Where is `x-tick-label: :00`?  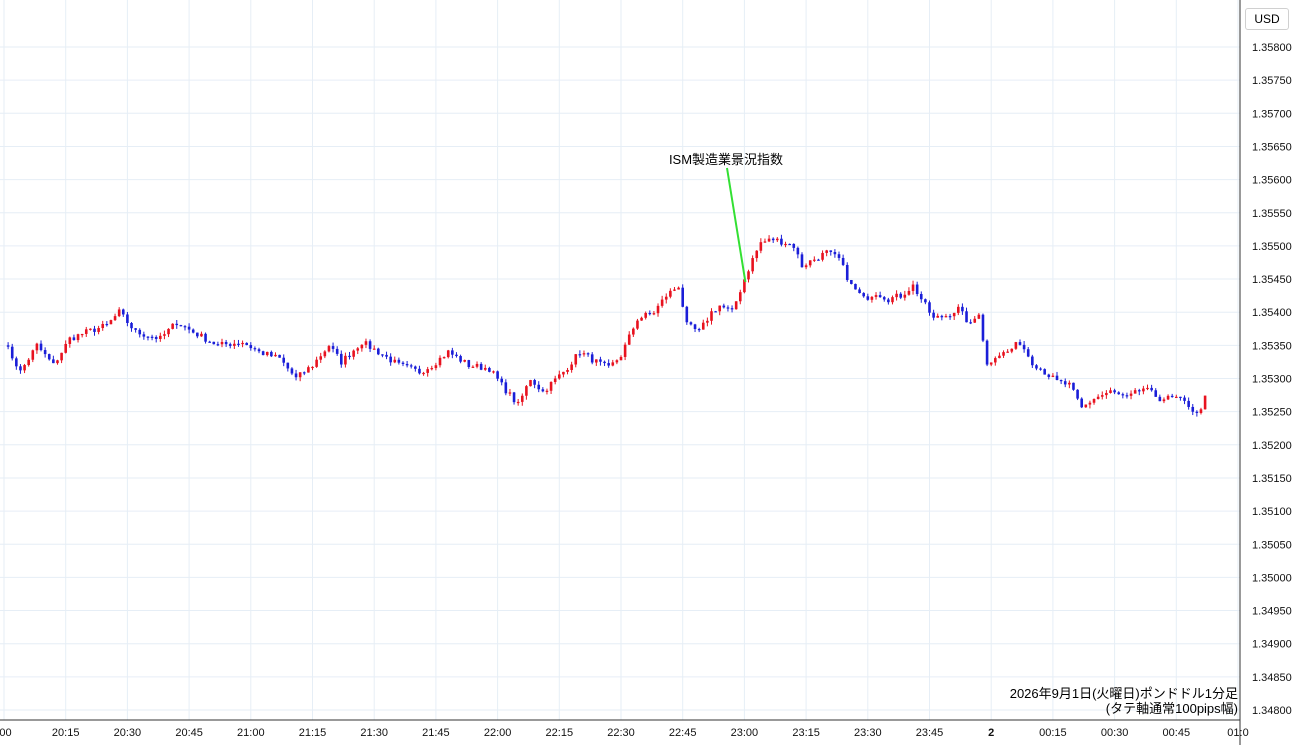
x-tick-label: :00 is located at coordinates (6, 733).